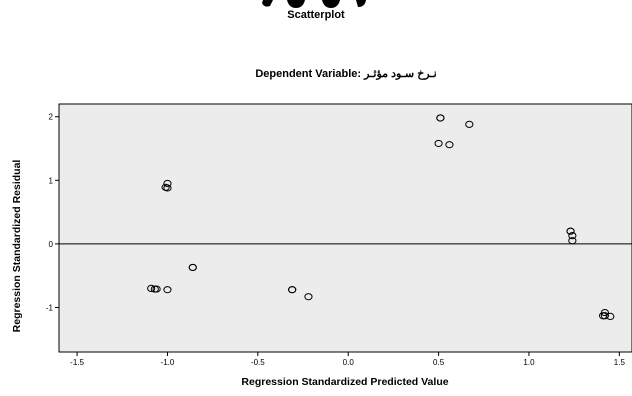 Image resolution: width=632 pixels, height=396 pixels. What do you see at coordinates (314, 4) in the screenshot?
I see `header-decoration` at bounding box center [314, 4].